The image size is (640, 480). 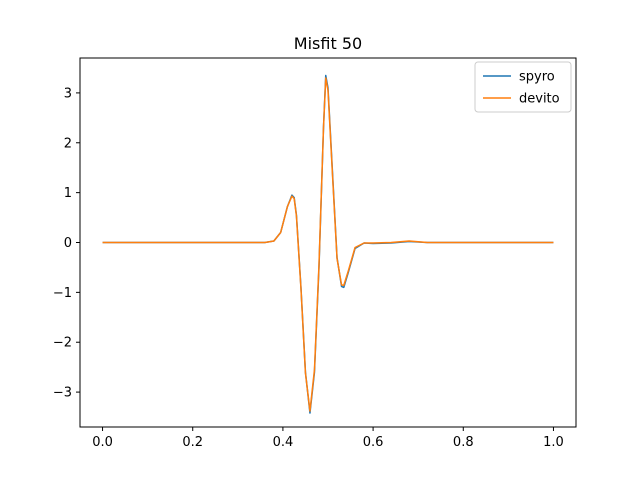 I want to click on legend-label-devito: devito, so click(x=539, y=99).